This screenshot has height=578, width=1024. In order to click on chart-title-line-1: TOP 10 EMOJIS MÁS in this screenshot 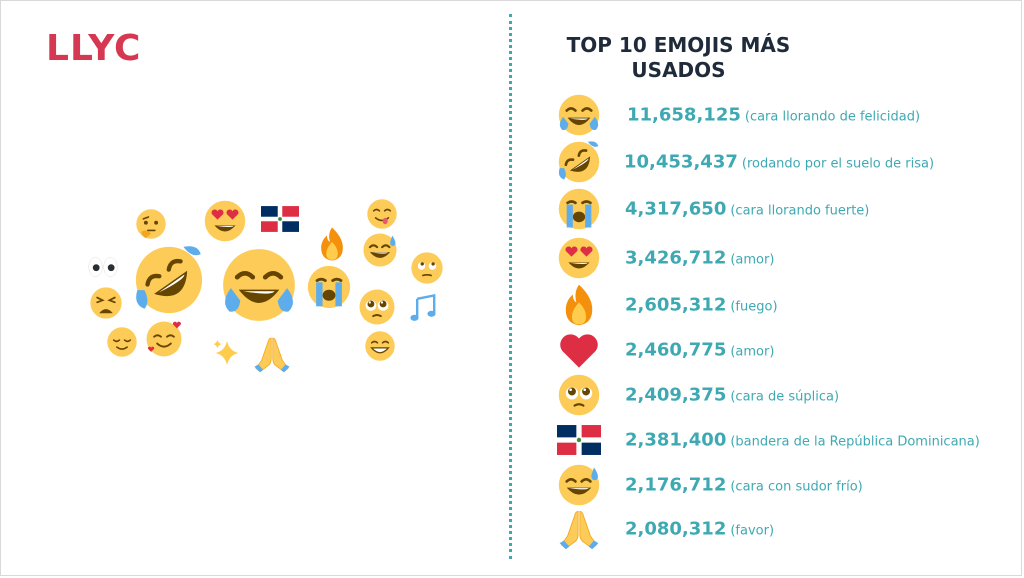, I will do `click(678, 45)`.